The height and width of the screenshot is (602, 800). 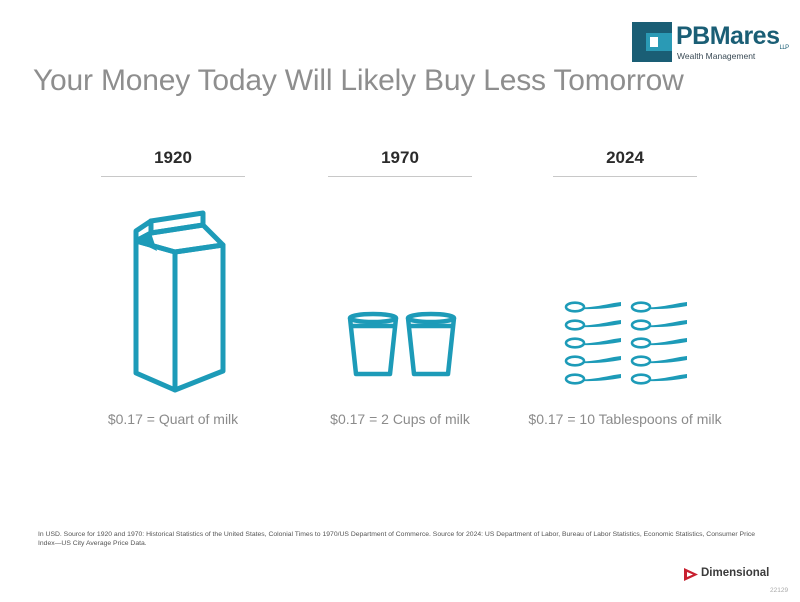 I want to click on column-2024: 2024 $0.17 = 10 Tablespoons of milk, so click(x=625, y=298).